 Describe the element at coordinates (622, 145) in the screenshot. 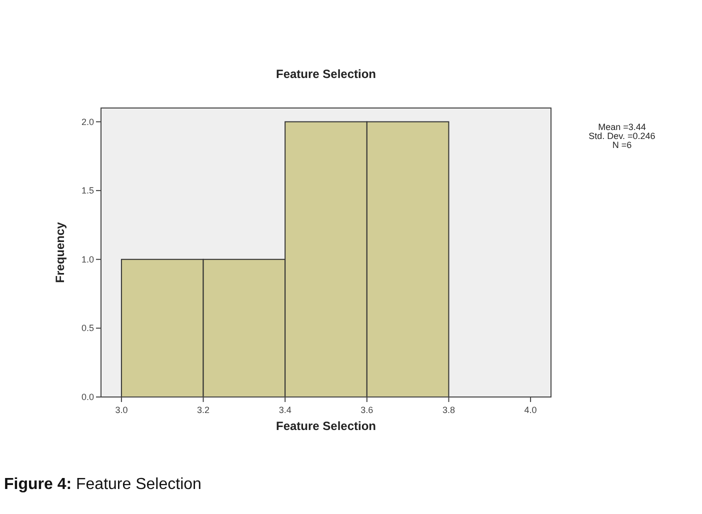

I see `text: N =6` at that location.